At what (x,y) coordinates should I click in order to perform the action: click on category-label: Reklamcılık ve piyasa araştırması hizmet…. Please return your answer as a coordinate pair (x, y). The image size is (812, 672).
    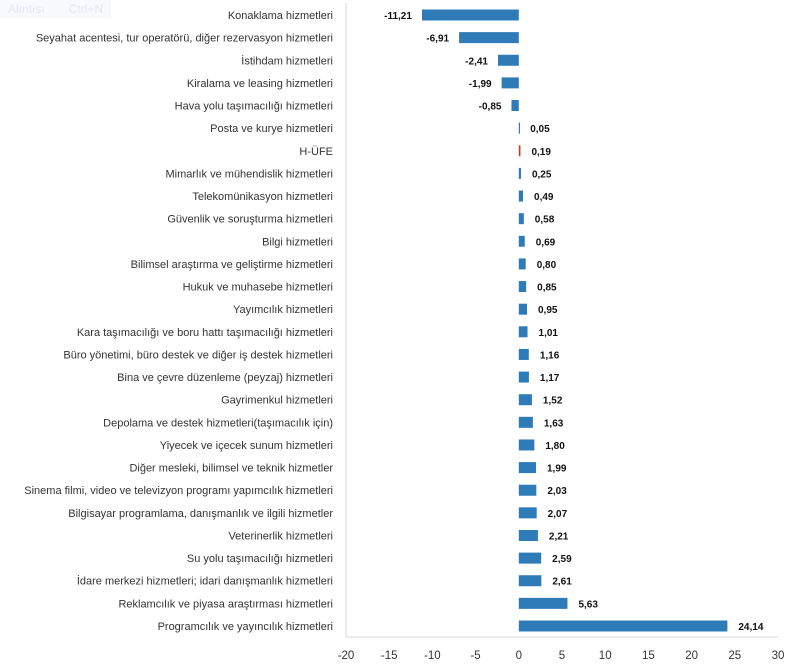
    Looking at the image, I should click on (225, 604).